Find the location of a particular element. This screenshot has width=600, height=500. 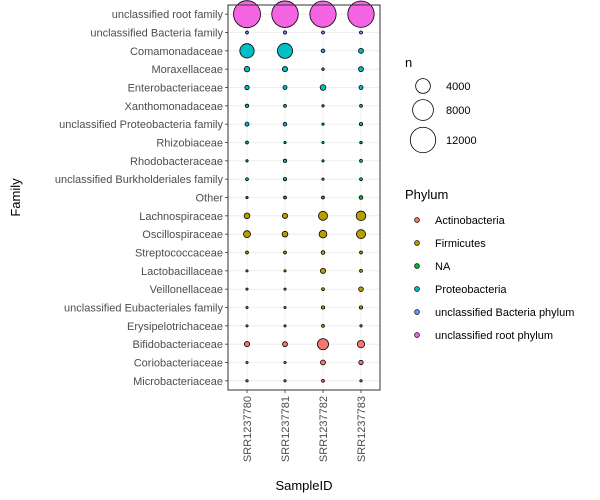

point-moraxellaceae-srr1237780 is located at coordinates (247, 69).